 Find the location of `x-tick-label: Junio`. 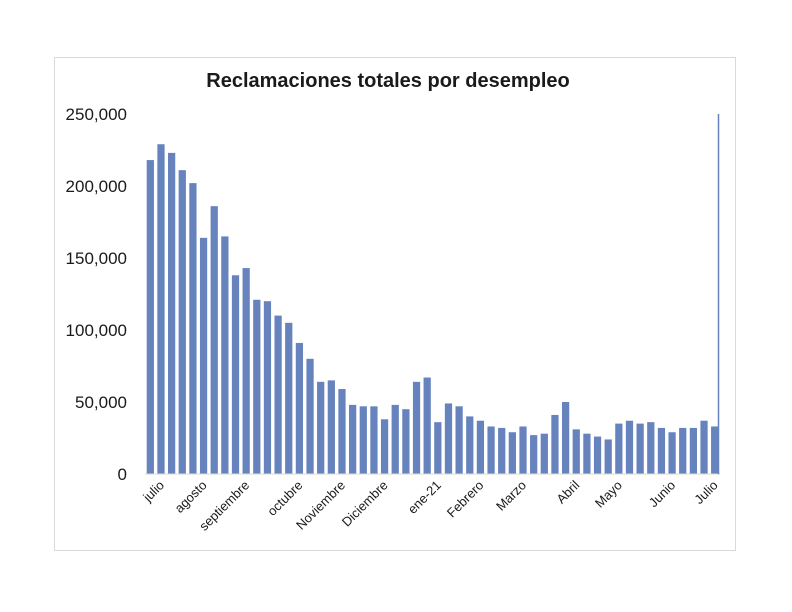

x-tick-label: Junio is located at coordinates (662, 494).